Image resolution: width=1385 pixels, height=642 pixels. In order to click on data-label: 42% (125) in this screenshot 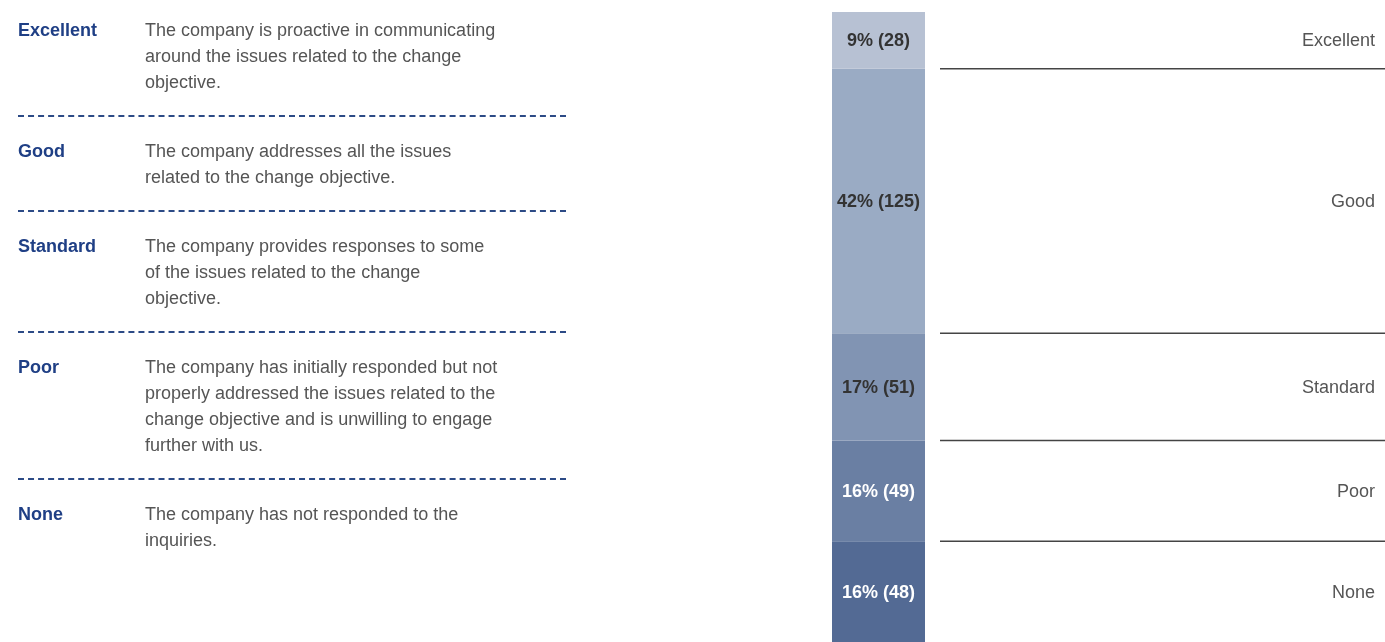, I will do `click(878, 201)`.